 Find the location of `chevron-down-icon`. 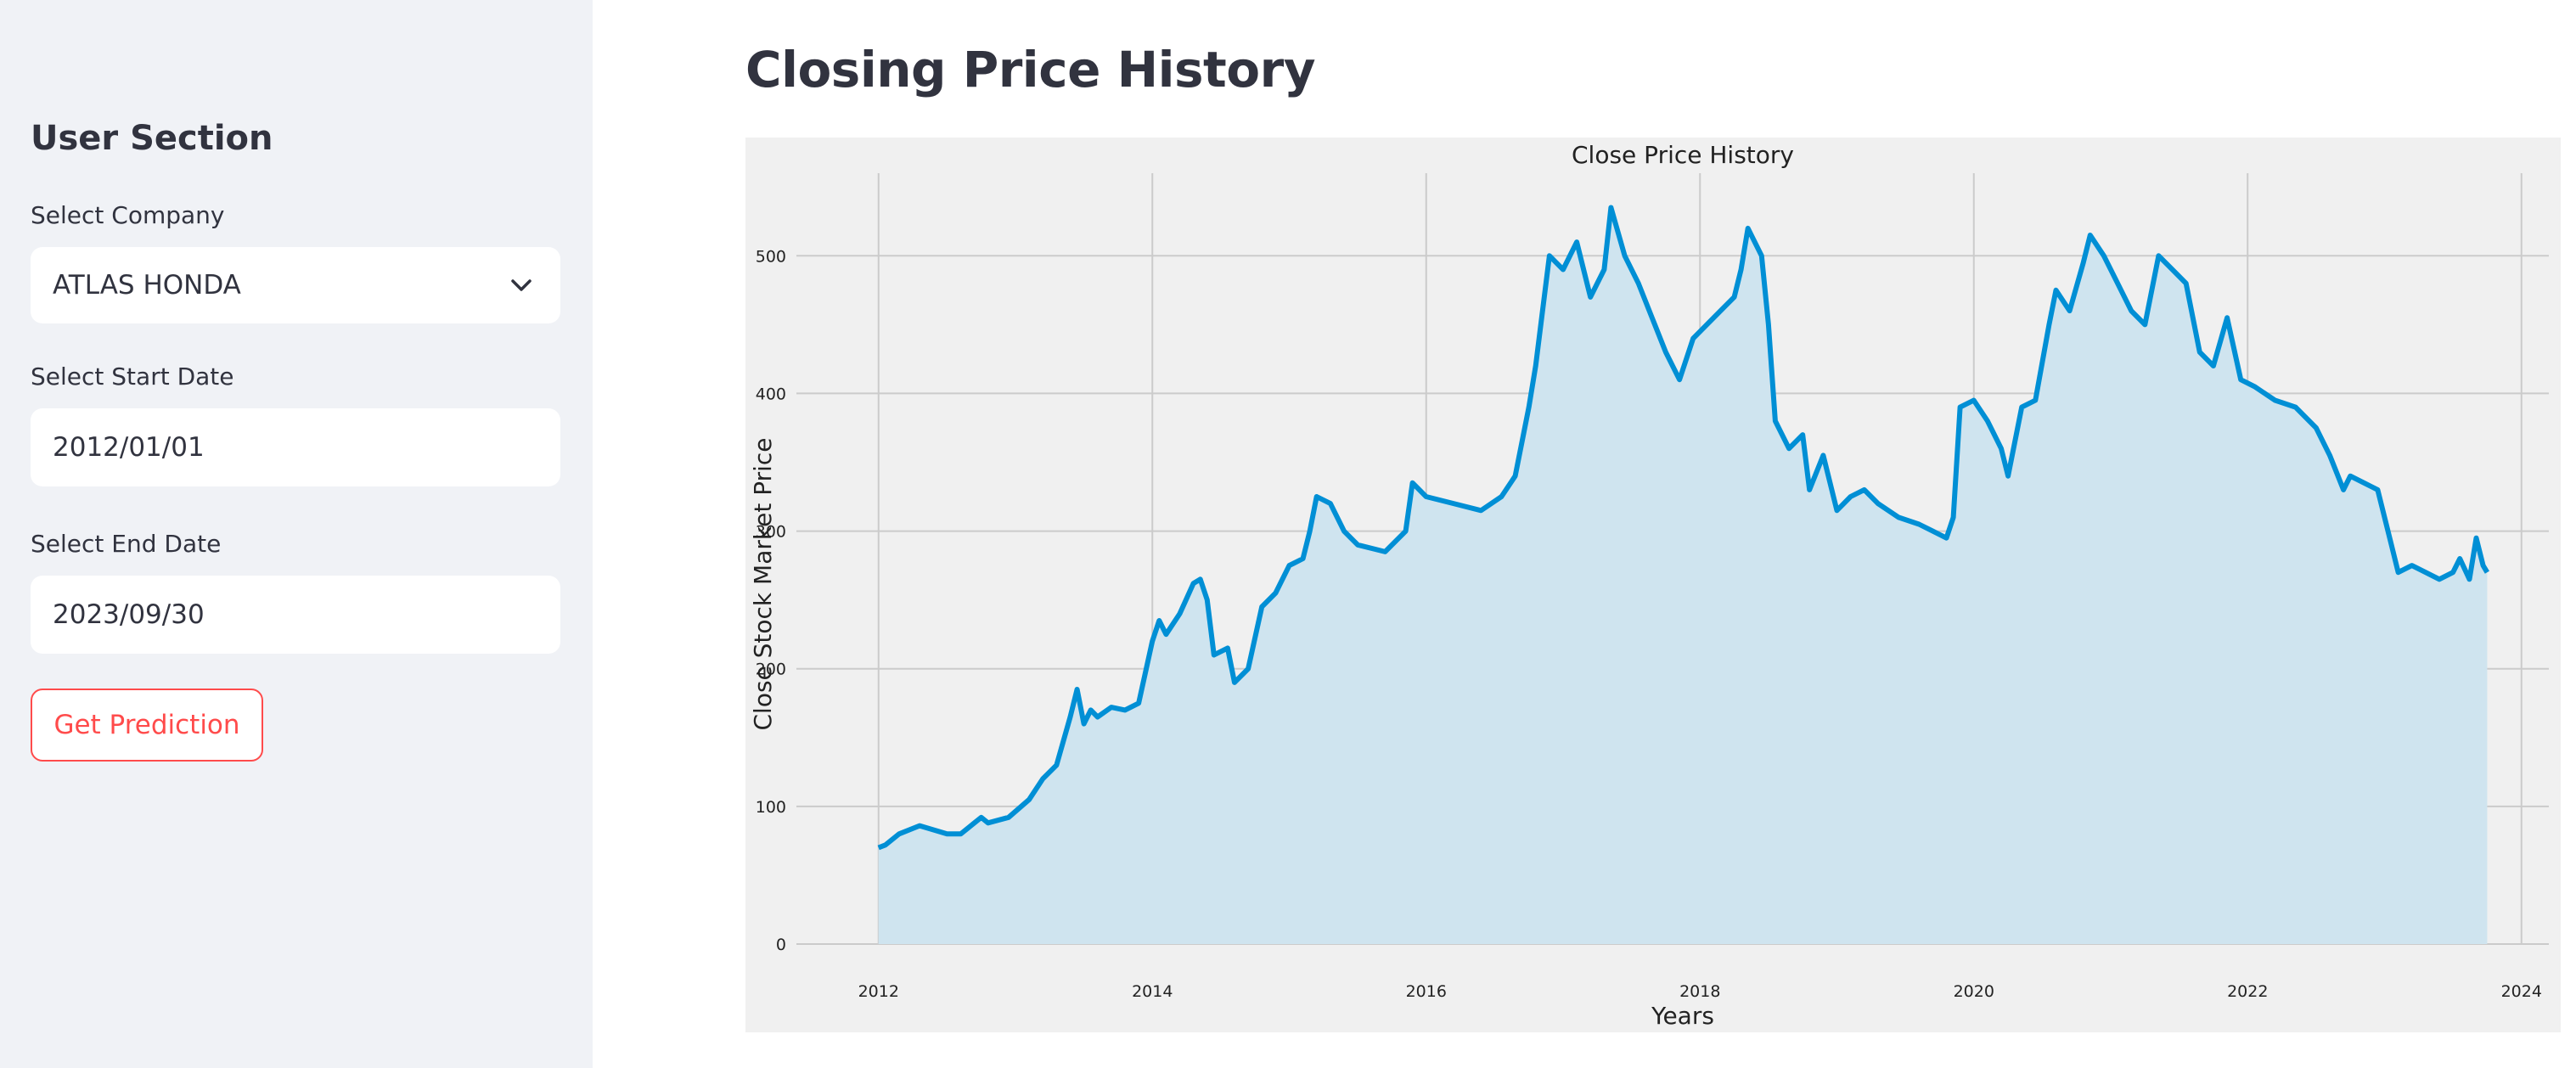

chevron-down-icon is located at coordinates (521, 285).